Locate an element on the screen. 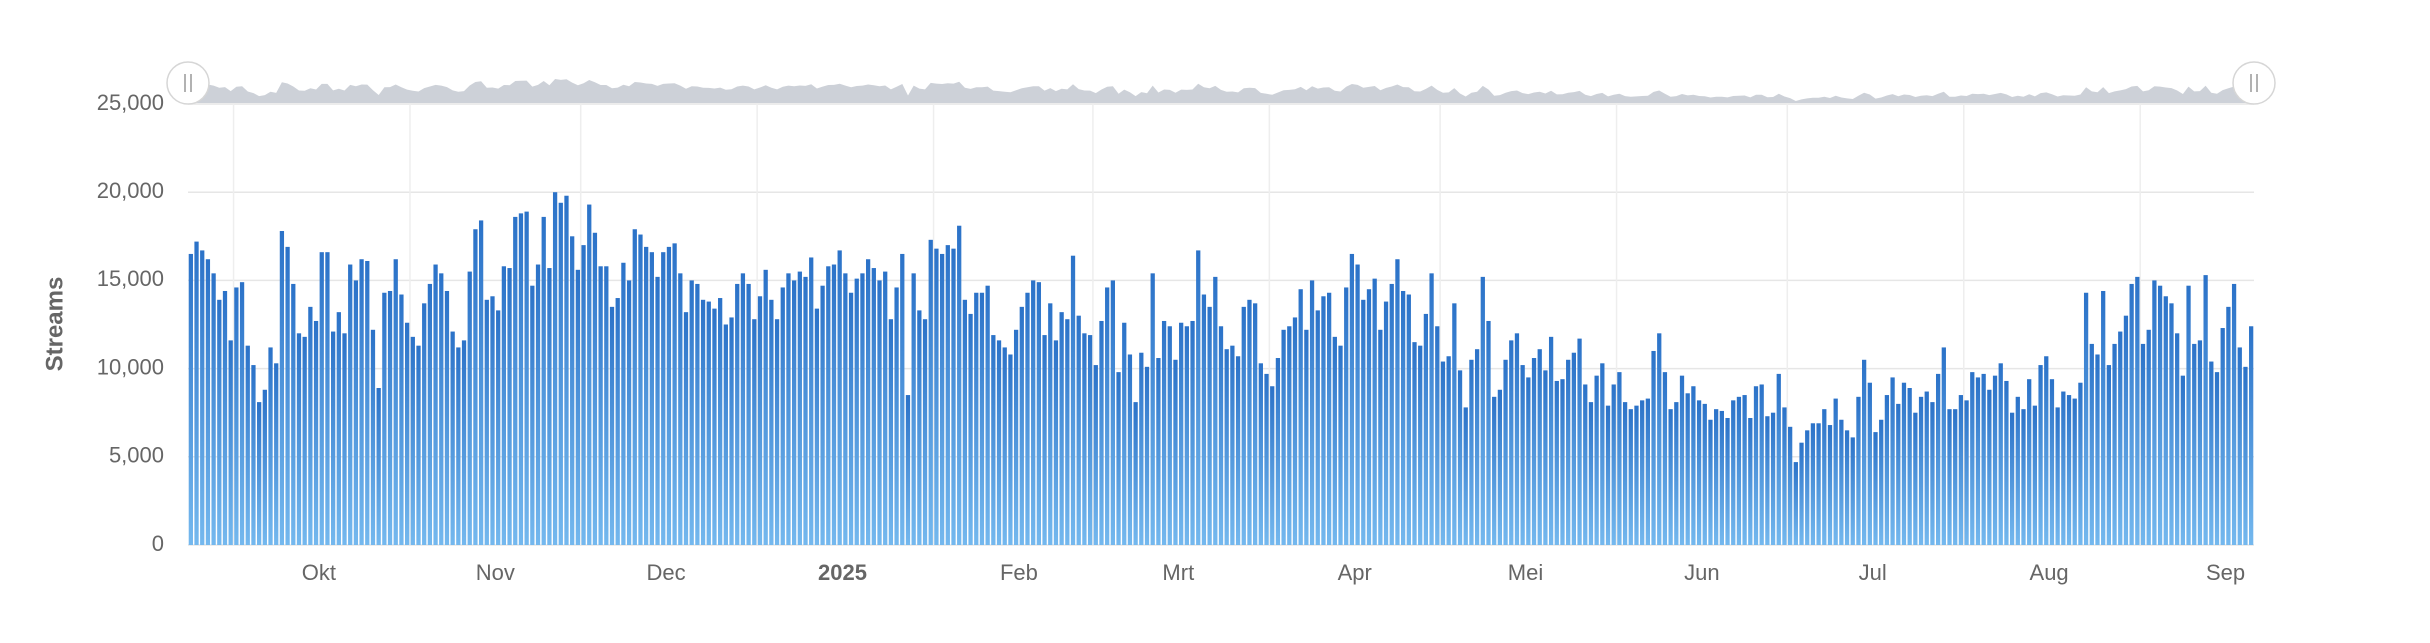  handle-circle is located at coordinates (188, 83).